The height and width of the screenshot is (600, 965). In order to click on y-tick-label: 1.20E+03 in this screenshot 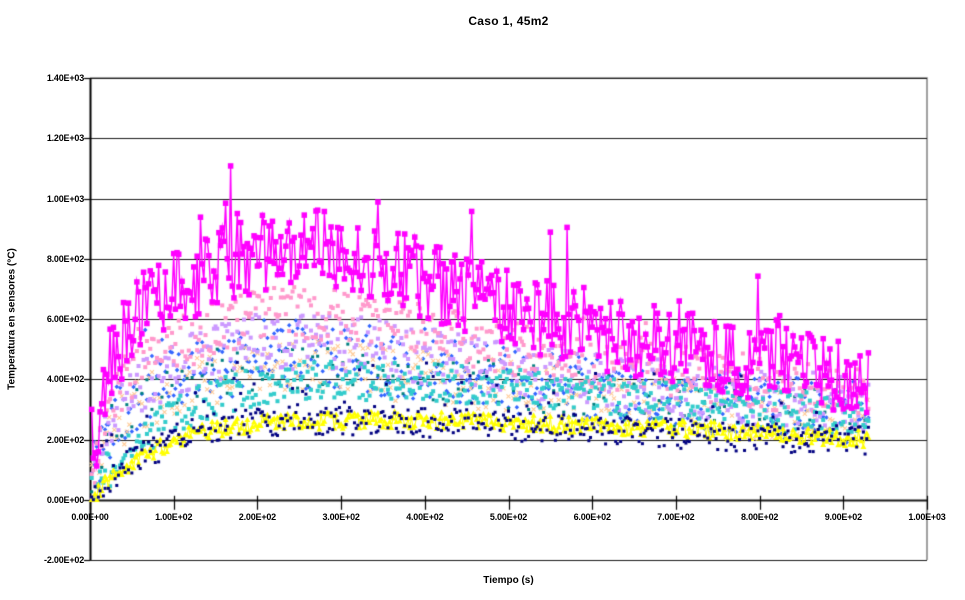, I will do `click(65, 138)`.